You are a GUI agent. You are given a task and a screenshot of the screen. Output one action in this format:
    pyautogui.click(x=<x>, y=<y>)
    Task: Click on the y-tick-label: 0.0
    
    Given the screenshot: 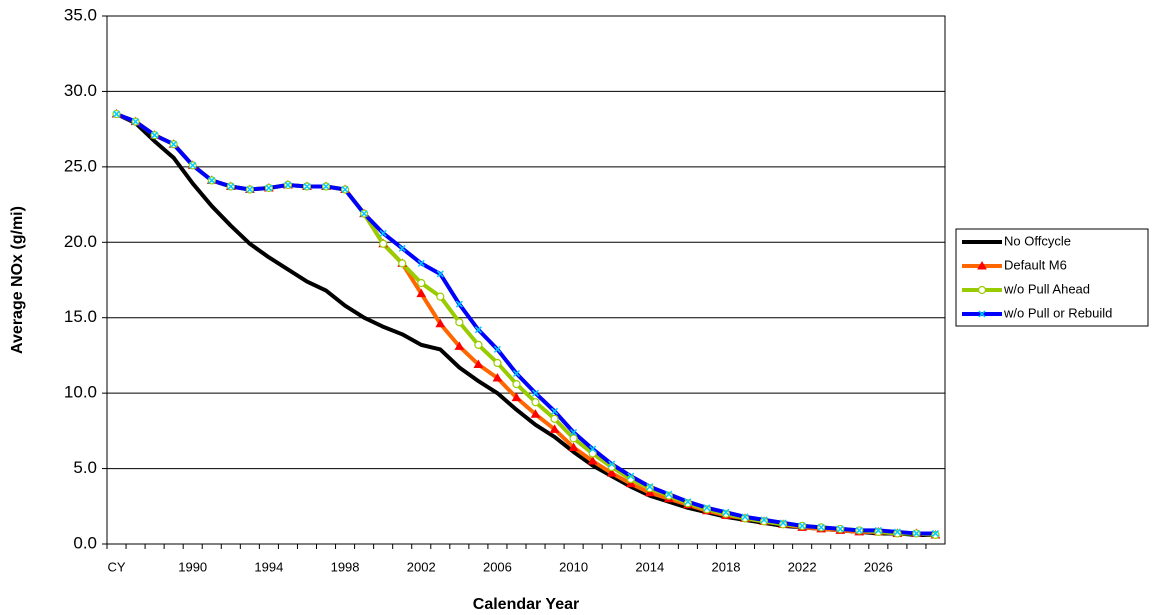 What is the action you would take?
    pyautogui.click(x=85, y=542)
    